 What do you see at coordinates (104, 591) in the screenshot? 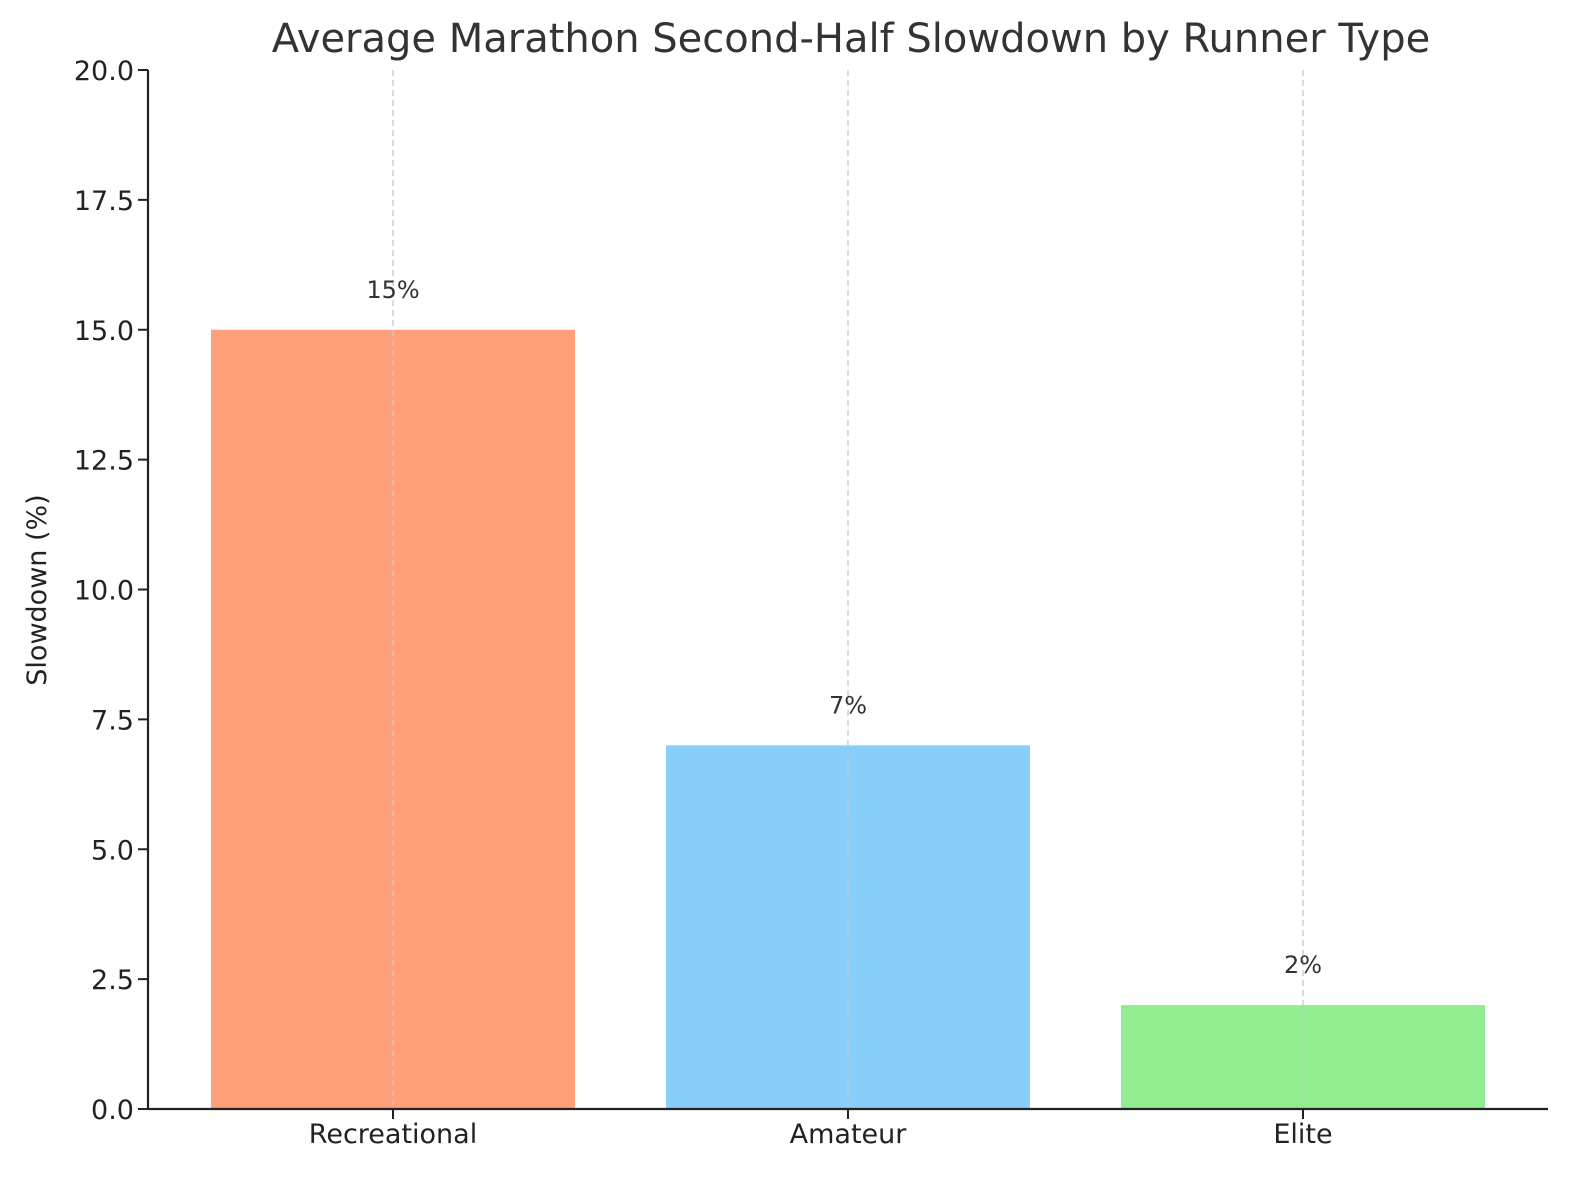
I see `y-tick-label: 10.0` at bounding box center [104, 591].